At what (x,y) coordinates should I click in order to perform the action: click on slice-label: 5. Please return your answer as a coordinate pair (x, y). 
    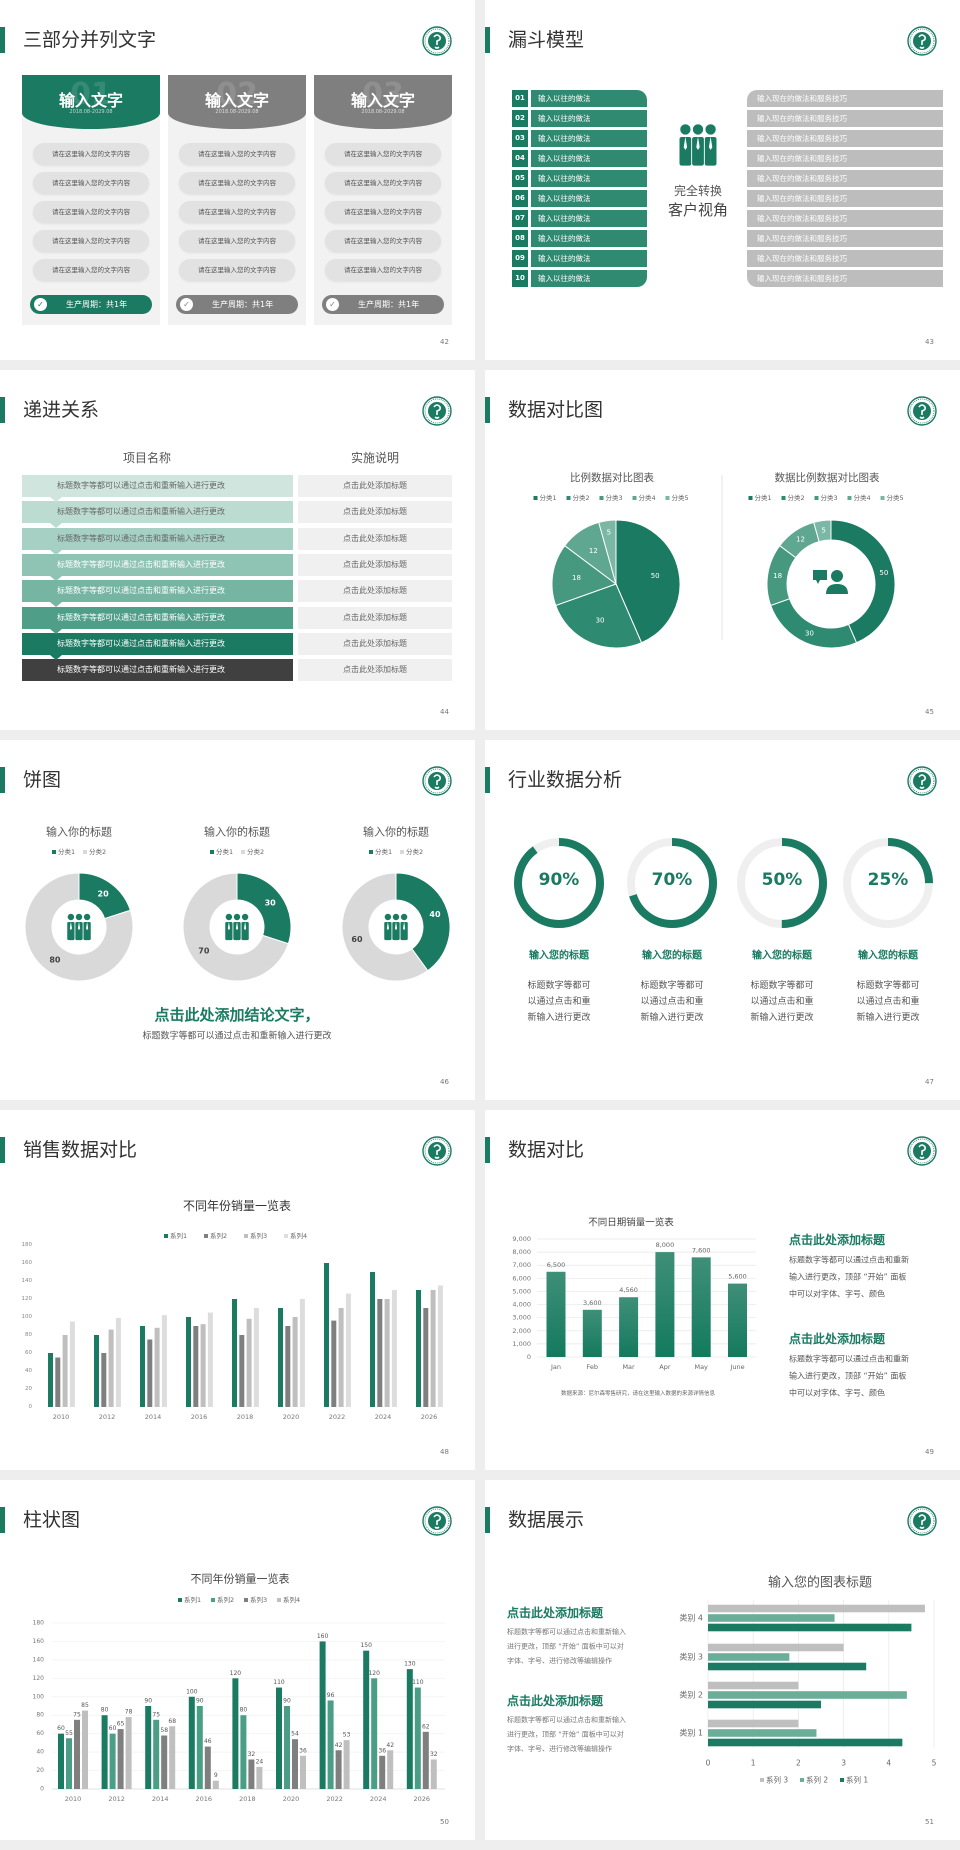
    Looking at the image, I should click on (609, 532).